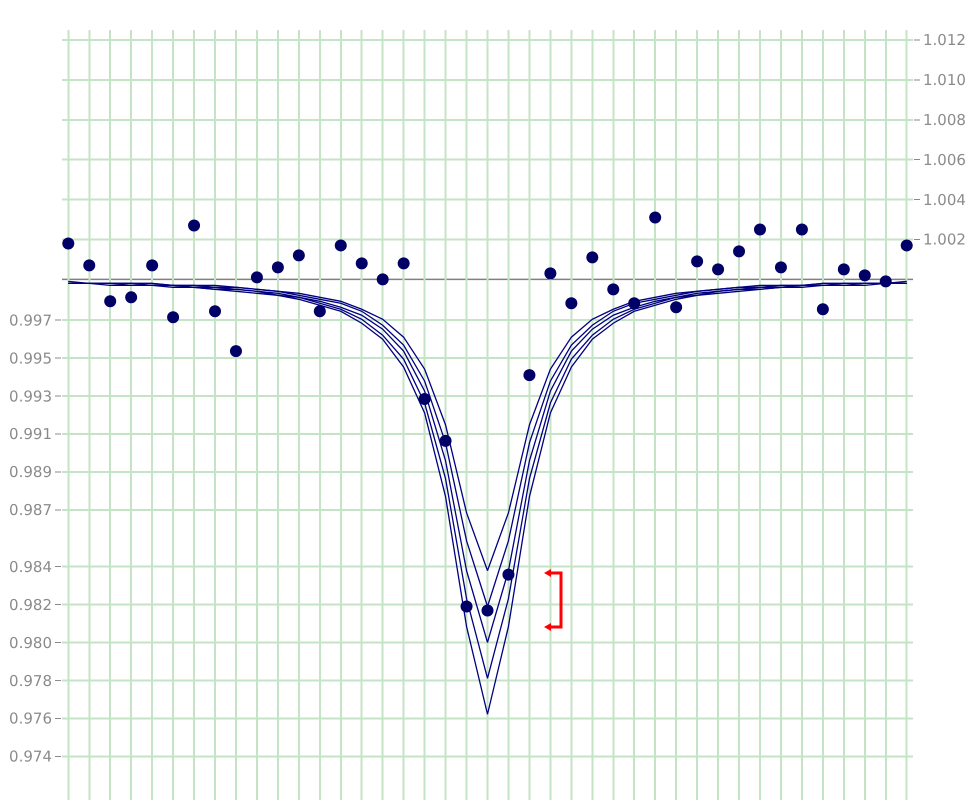  I want to click on y-tick-label: 0.989, so click(30, 472).